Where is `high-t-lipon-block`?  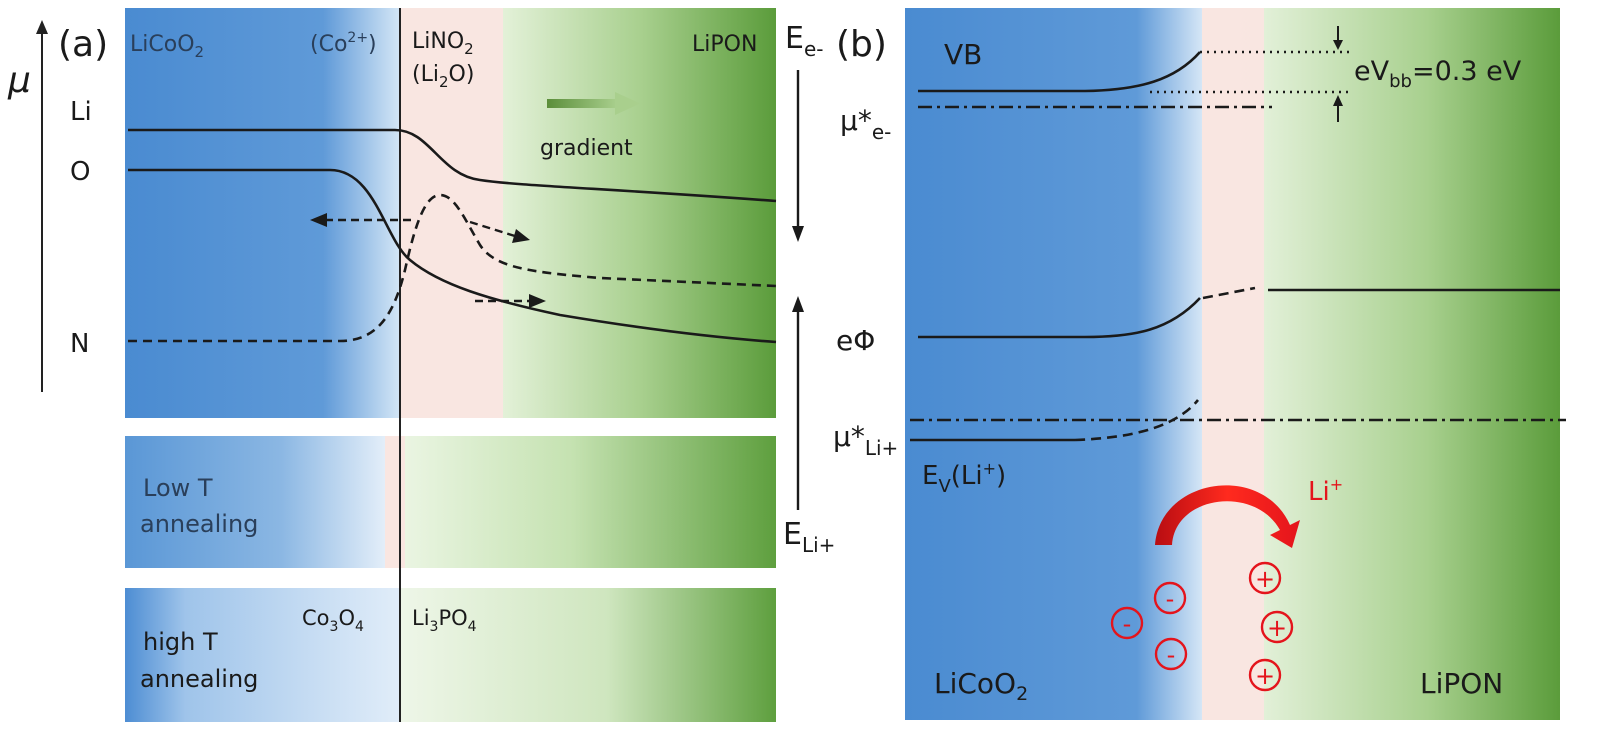
high-t-lipon-block is located at coordinates (588, 655).